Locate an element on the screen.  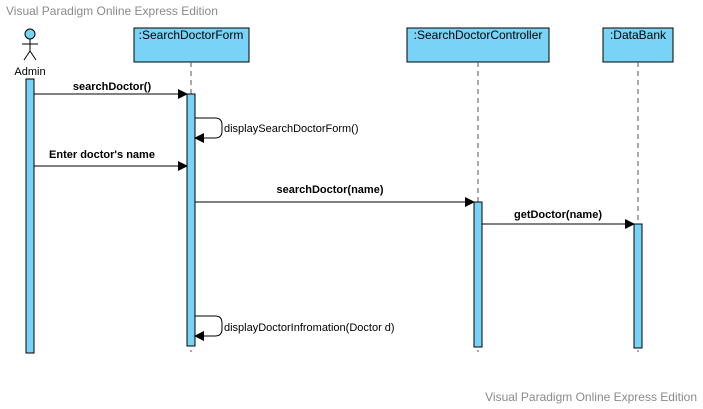
message-display-search-doctor-form: displaySearchDoctorForm() is located at coordinates (276, 130).